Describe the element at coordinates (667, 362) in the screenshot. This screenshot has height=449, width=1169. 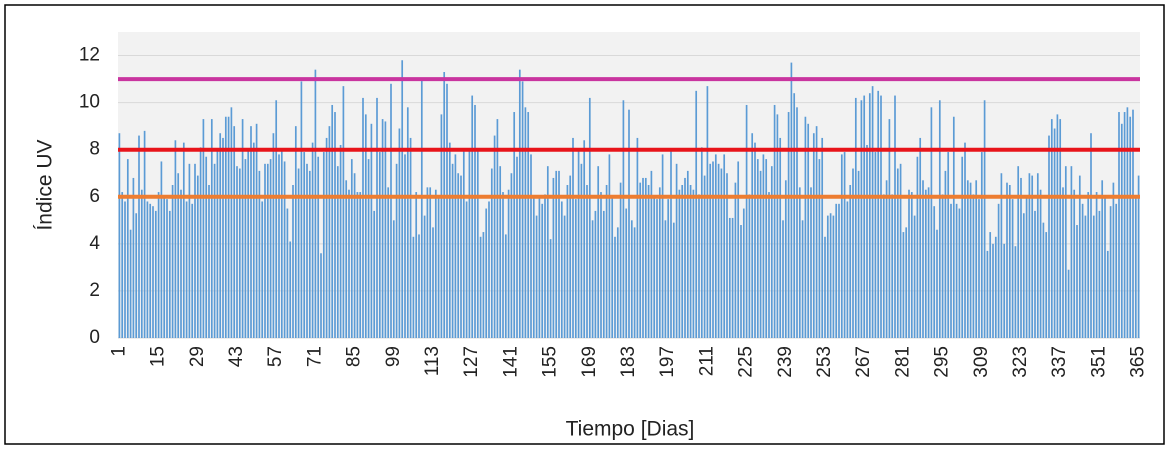
I see `x-tick-label: 197` at that location.